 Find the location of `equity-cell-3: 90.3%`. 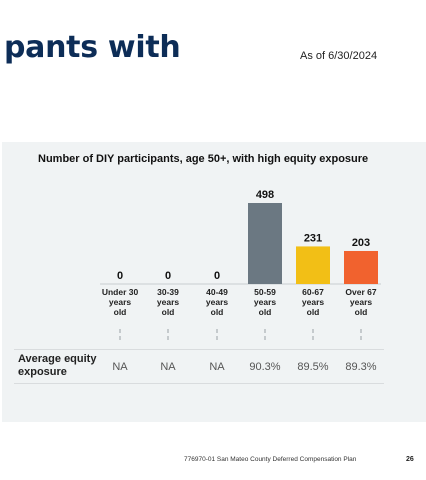

equity-cell-3: 90.3% is located at coordinates (265, 367).